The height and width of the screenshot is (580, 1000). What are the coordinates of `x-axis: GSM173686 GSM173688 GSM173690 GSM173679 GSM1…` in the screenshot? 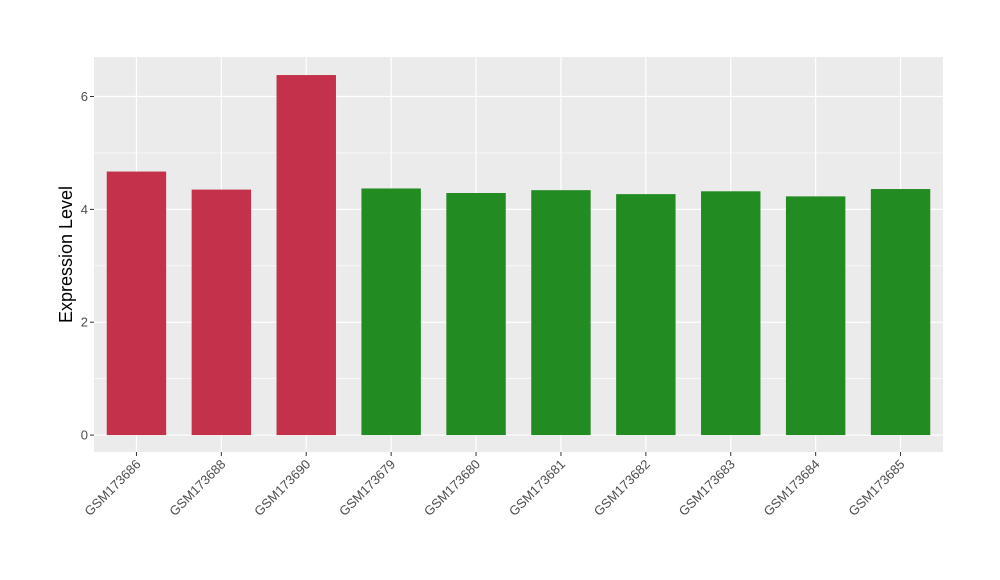 It's located at (494, 485).